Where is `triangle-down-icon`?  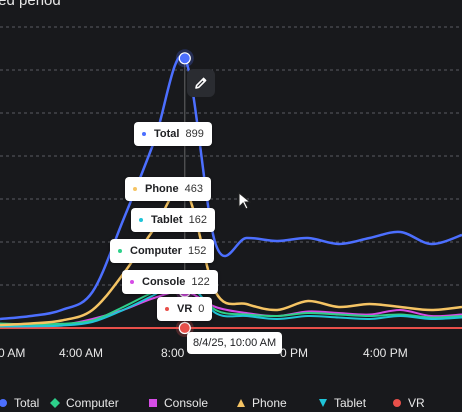
triangle-down-icon is located at coordinates (323, 403).